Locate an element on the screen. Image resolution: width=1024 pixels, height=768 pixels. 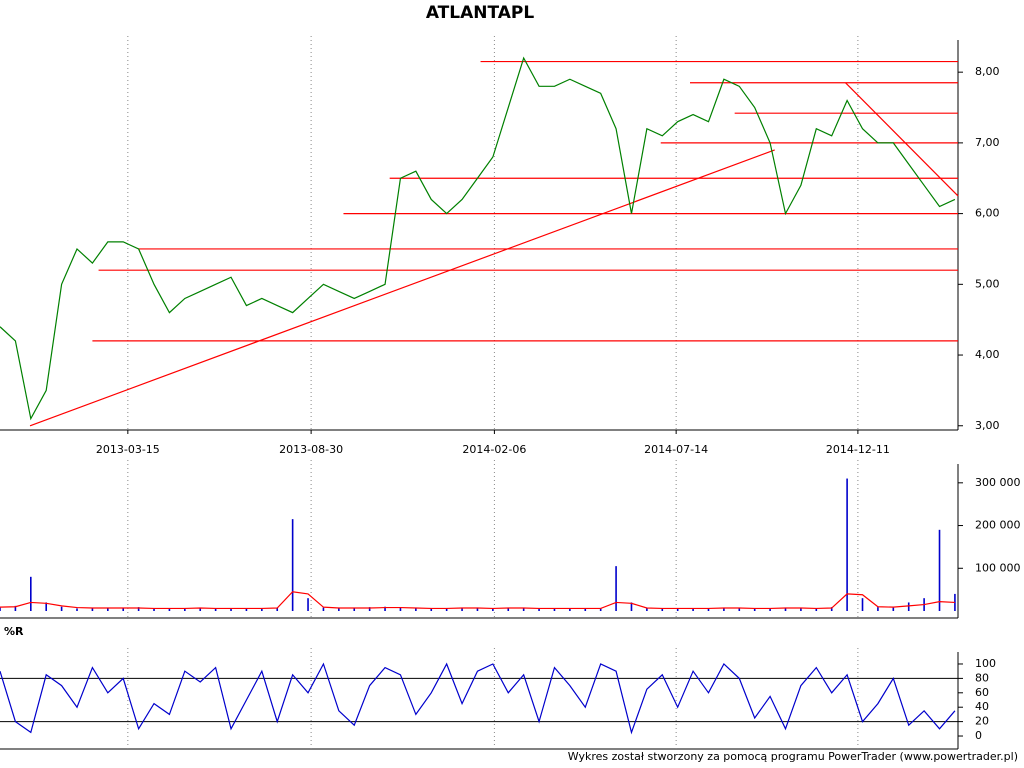
y-tick-label: 40 is located at coordinates (982, 706).